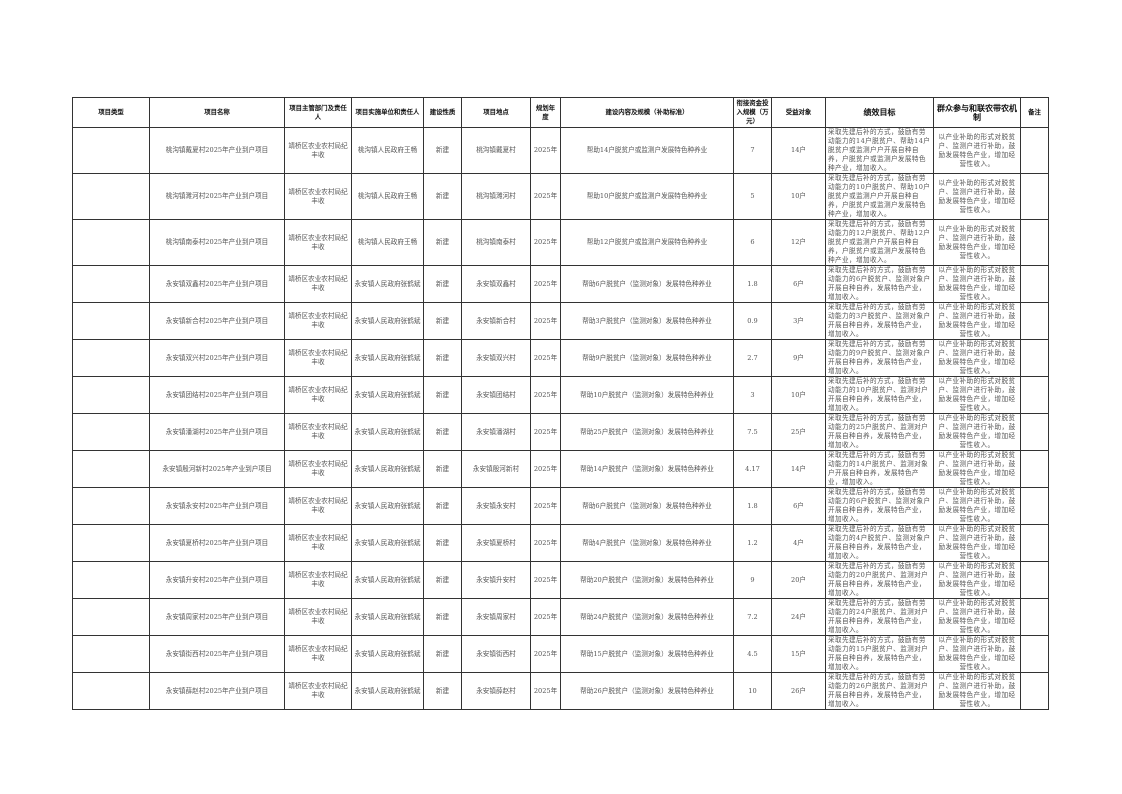 The image size is (1122, 794). I want to click on cell-beneficiaries: 25户, so click(798, 432).